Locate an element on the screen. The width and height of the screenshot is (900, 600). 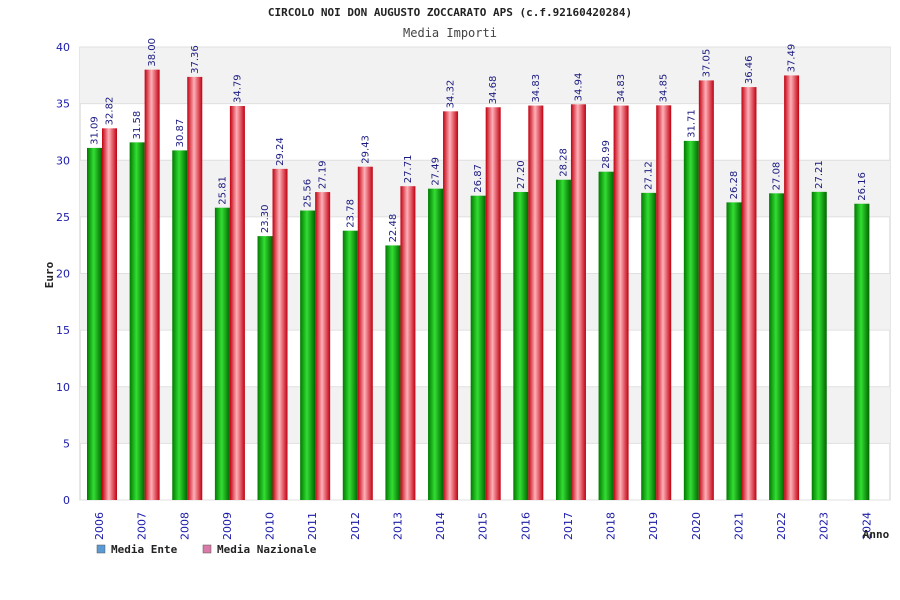
data-label-media-ente: 26.16 is located at coordinates (862, 186).